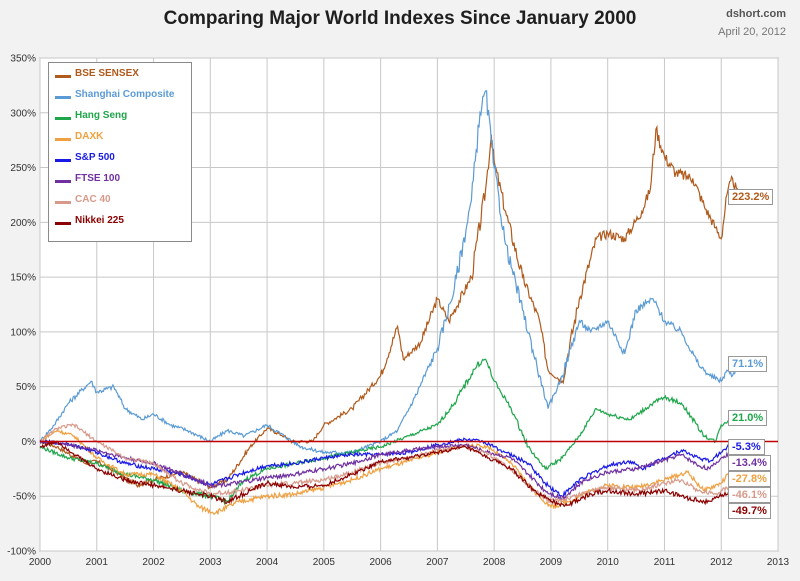 This screenshot has width=800, height=581. I want to click on x-tick-label: 2012, so click(721, 562).